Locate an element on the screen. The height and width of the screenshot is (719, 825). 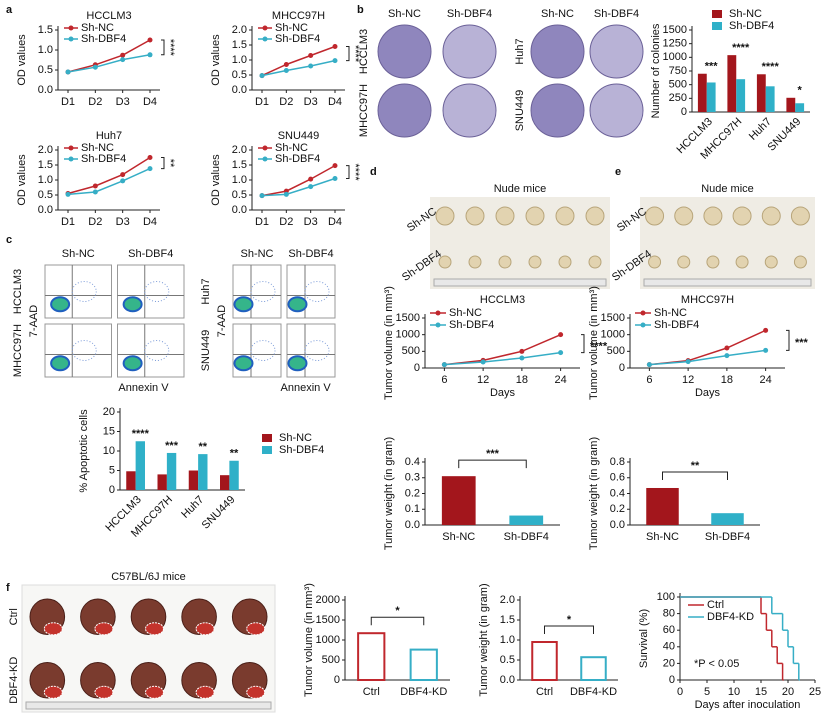
panel-label: e is located at coordinates (618, 172).